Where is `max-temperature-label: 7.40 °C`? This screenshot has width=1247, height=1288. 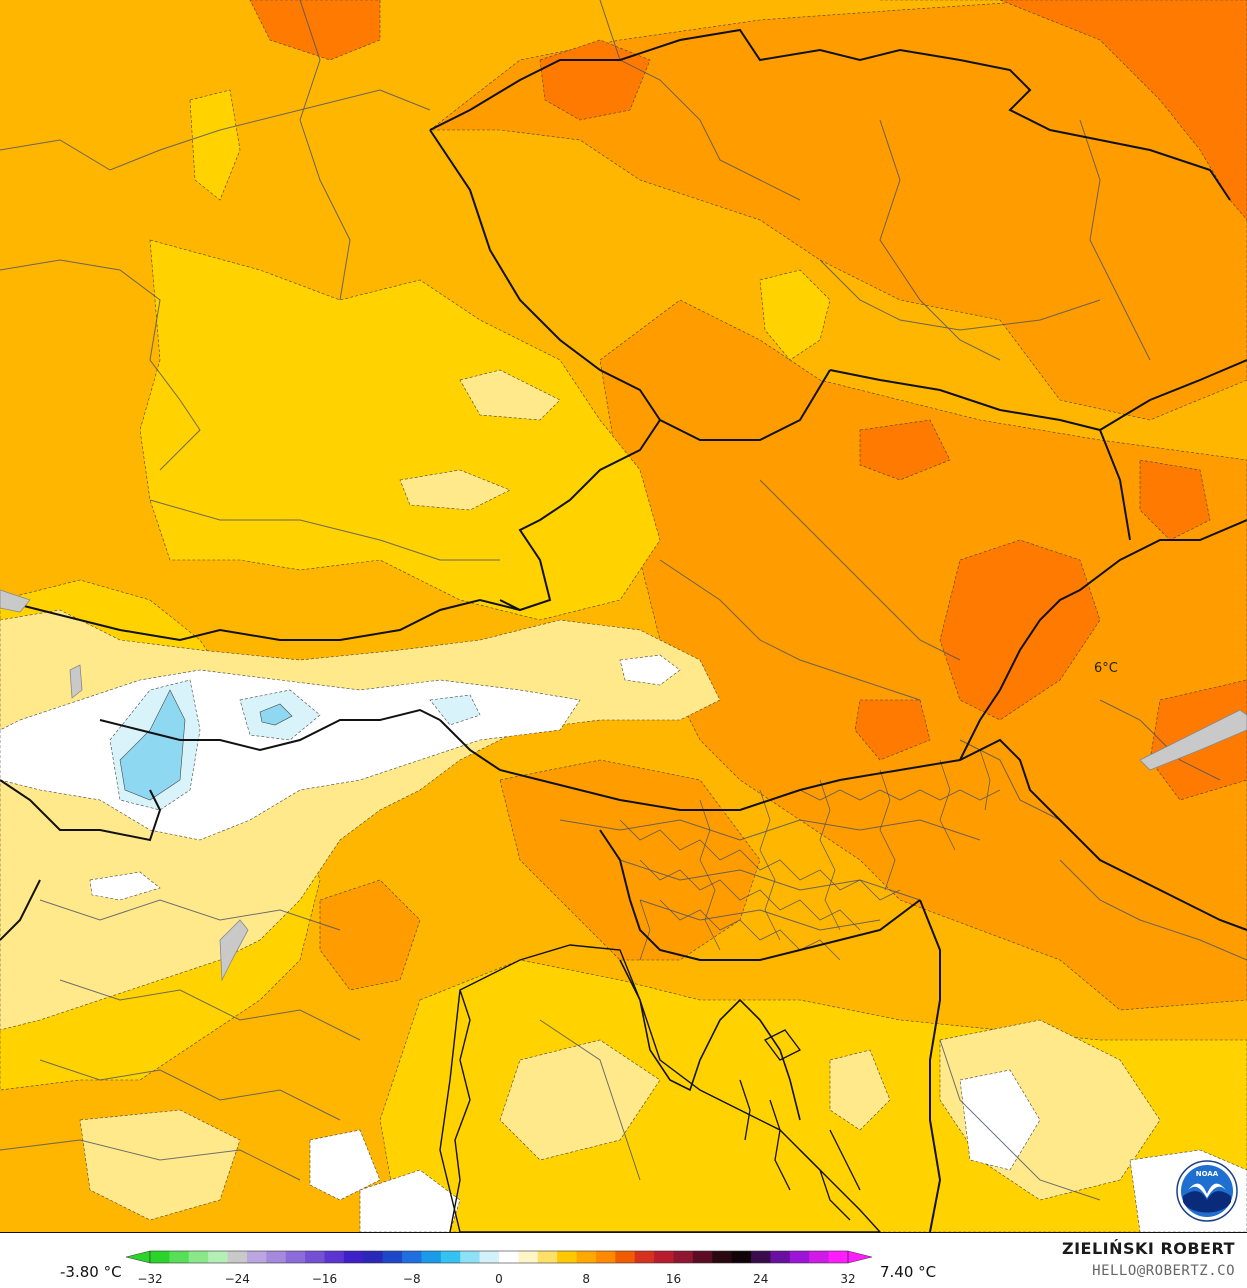 max-temperature-label: 7.40 °C is located at coordinates (908, 1272).